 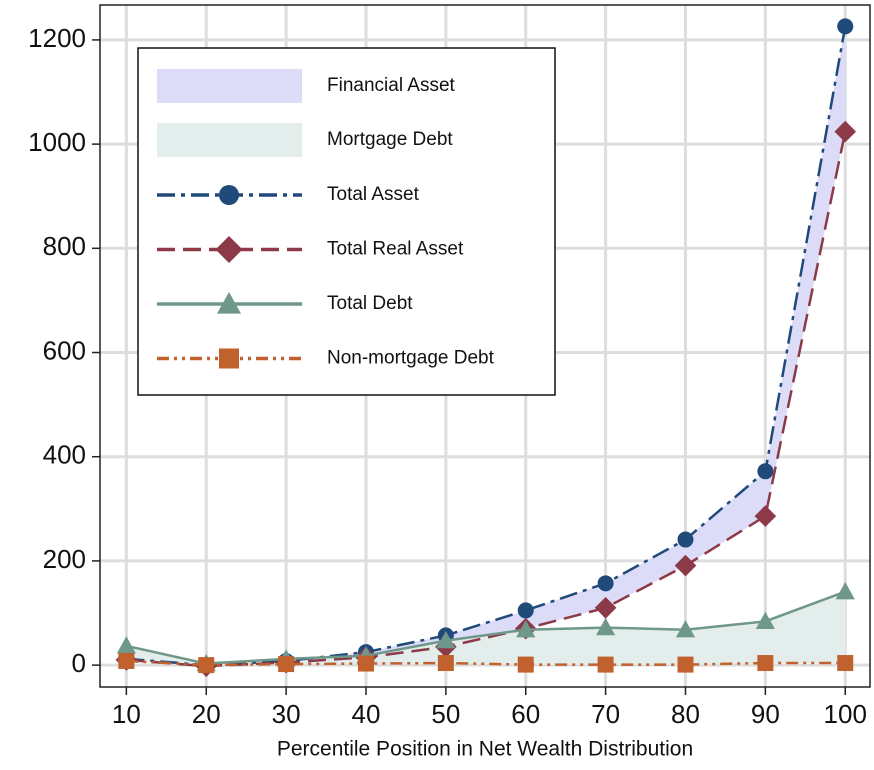 I want to click on x-tick-label: 20, so click(x=206, y=714).